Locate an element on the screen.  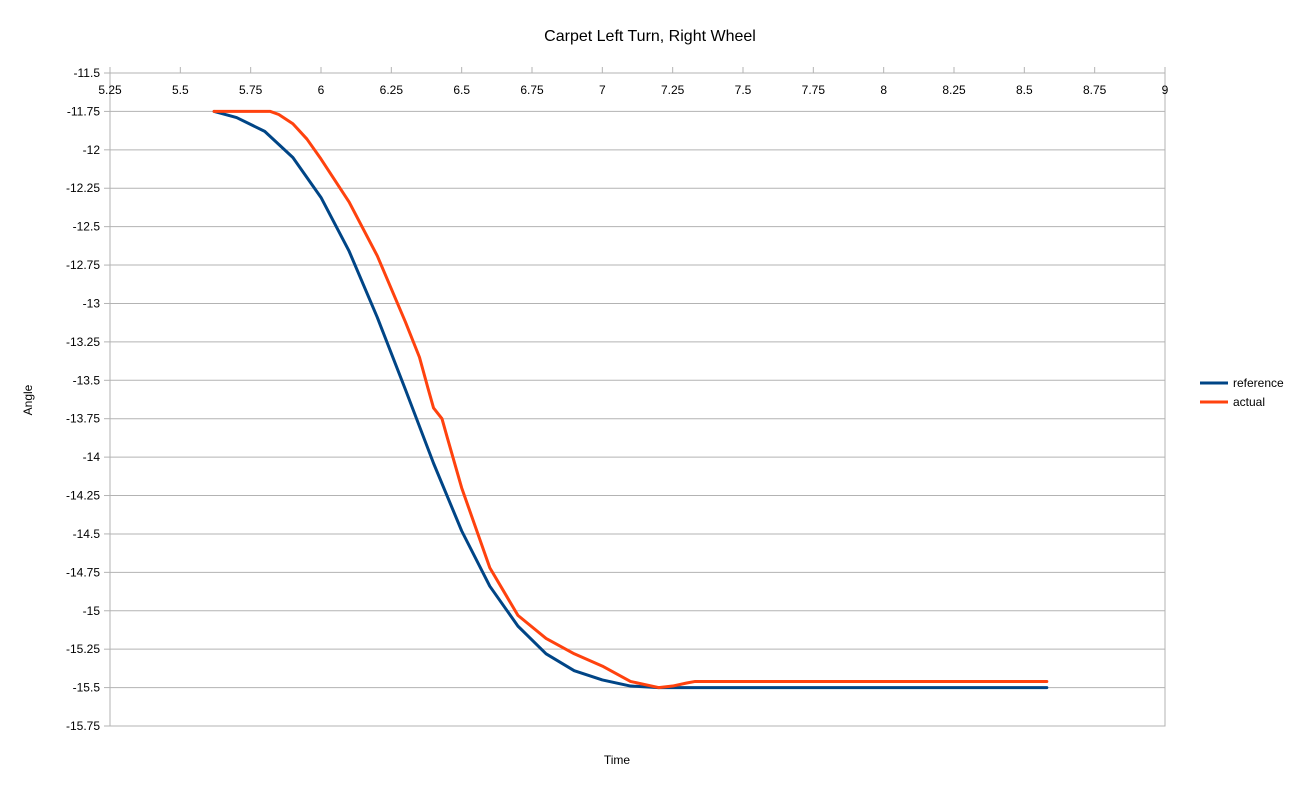
y-tick-label-13: -14.75 is located at coordinates (83, 572).